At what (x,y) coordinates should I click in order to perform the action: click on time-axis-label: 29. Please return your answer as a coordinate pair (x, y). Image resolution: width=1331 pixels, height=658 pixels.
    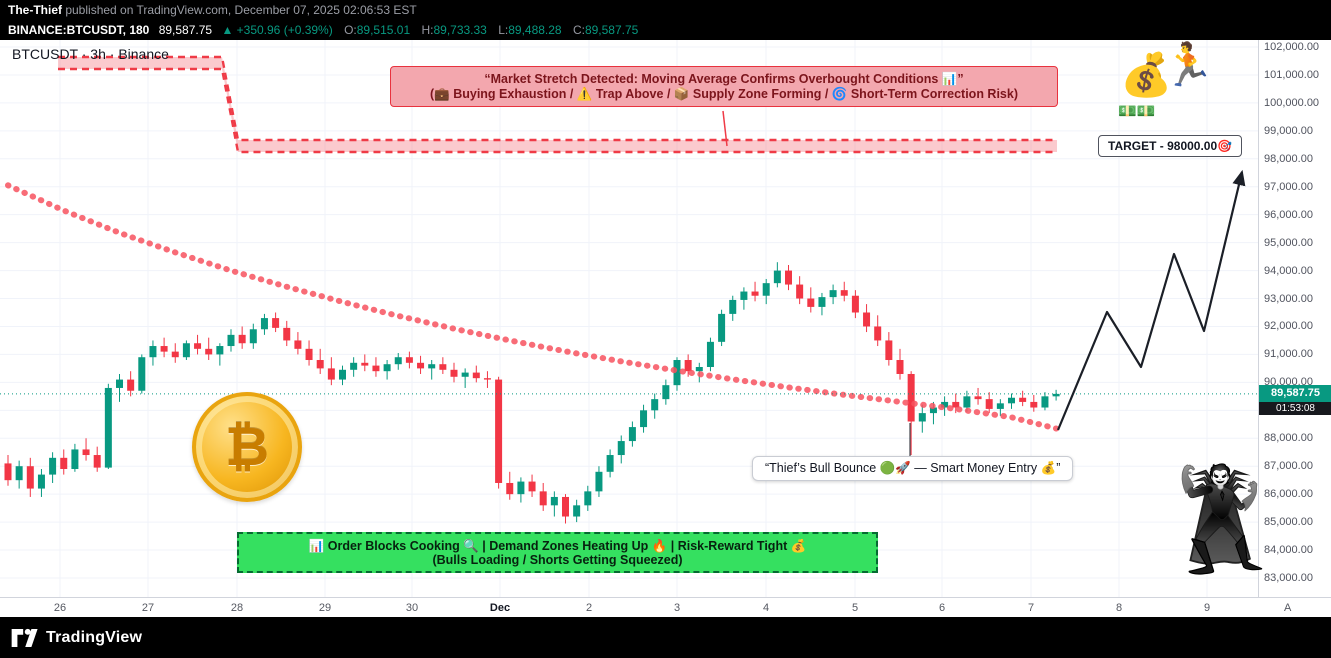
    Looking at the image, I should click on (325, 608).